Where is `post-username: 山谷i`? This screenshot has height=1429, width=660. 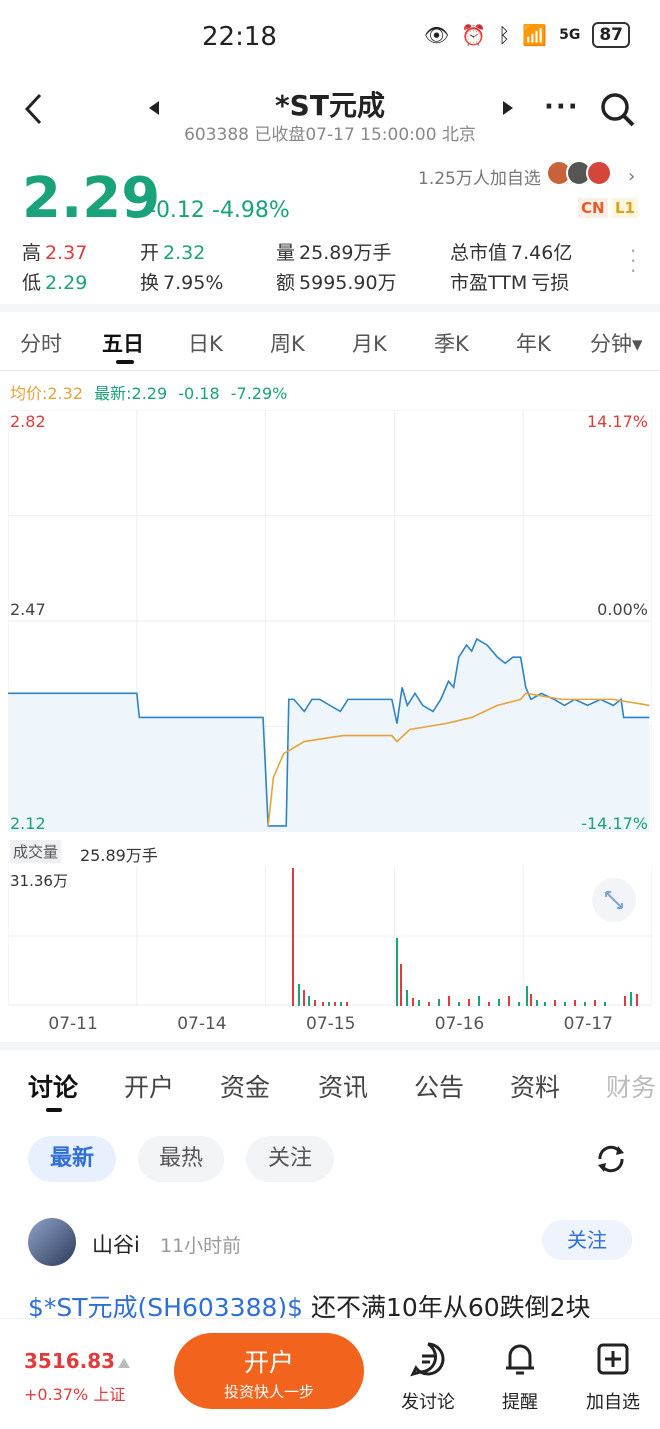
post-username: 山谷i is located at coordinates (116, 1245).